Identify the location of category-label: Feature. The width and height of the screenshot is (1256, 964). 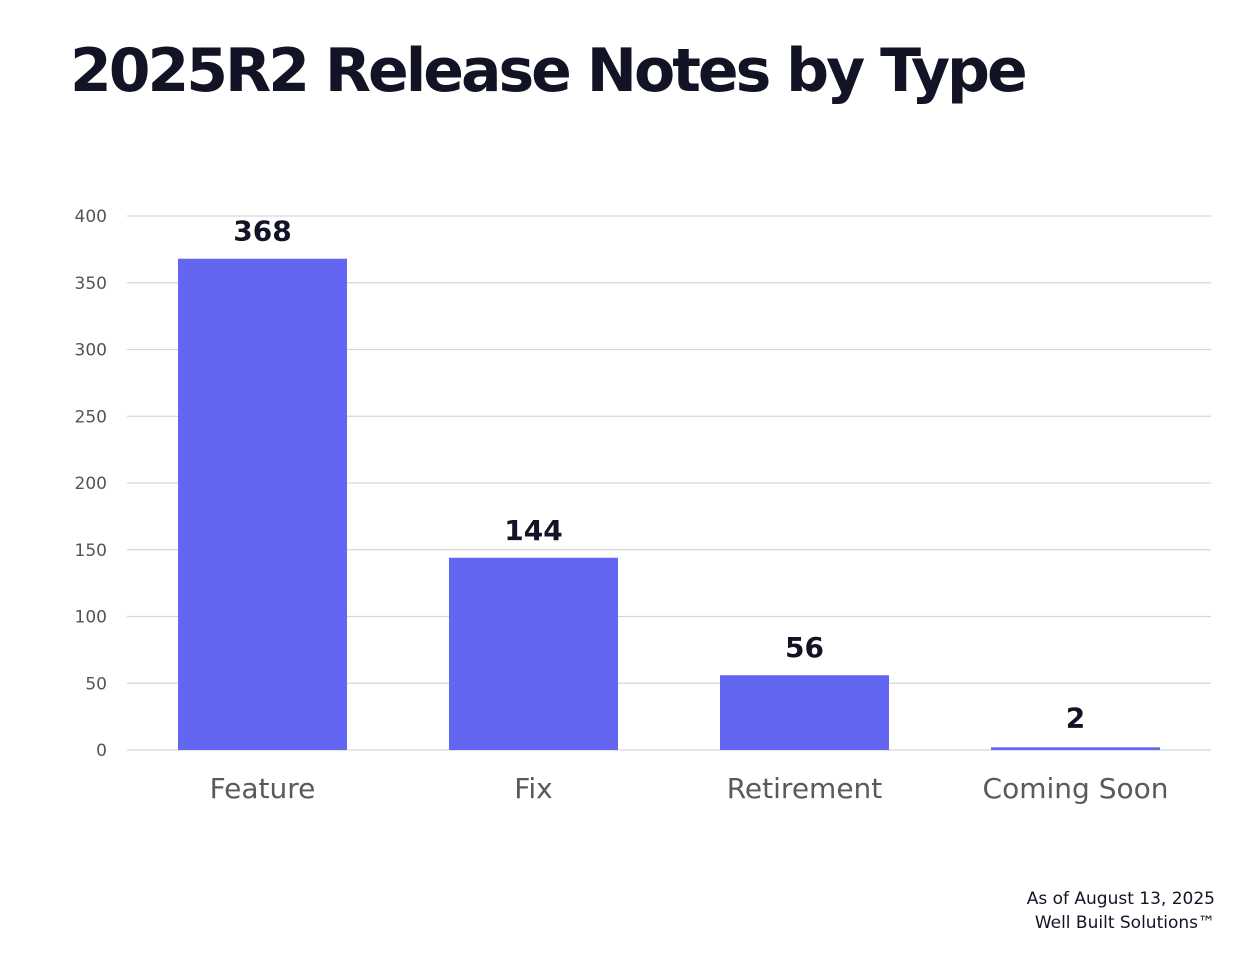
(263, 788).